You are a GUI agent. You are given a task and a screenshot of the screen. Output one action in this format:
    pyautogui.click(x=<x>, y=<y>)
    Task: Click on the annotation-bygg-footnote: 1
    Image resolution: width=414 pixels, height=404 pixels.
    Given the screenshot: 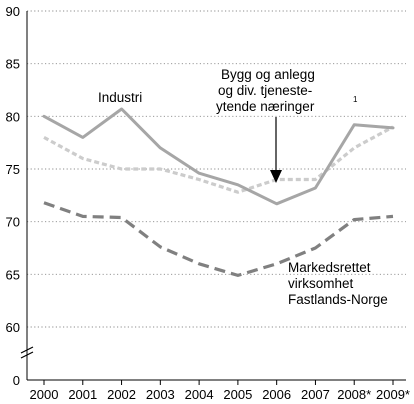 What is the action you would take?
    pyautogui.click(x=355, y=99)
    